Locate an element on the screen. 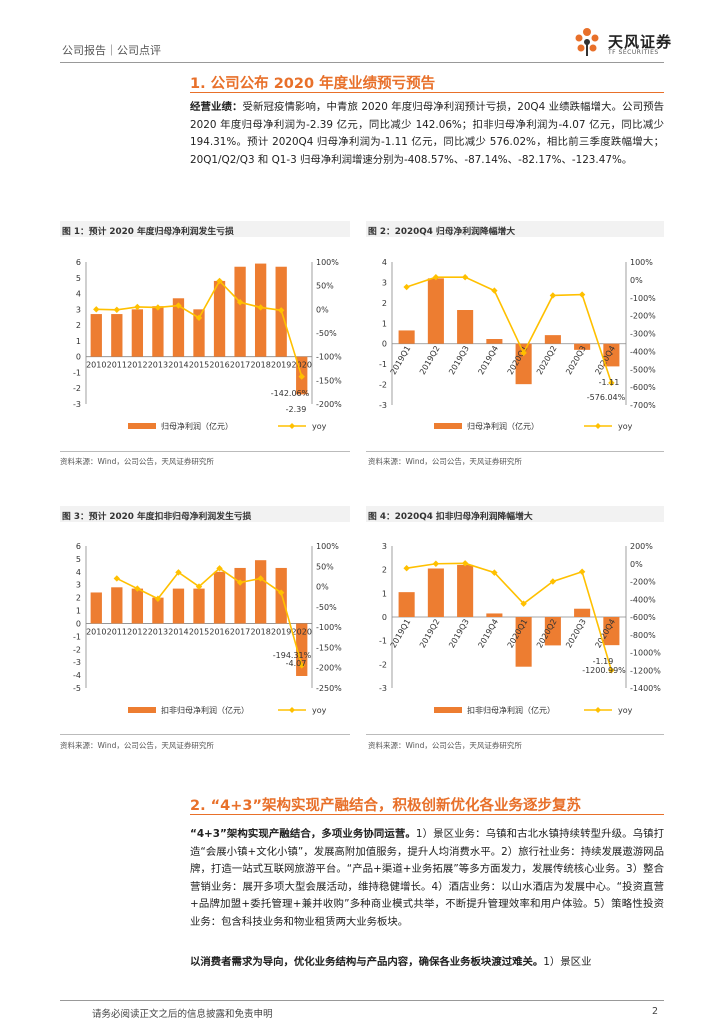 The height and width of the screenshot is (1024, 724). x-tick-label: 2012 is located at coordinates (137, 365).